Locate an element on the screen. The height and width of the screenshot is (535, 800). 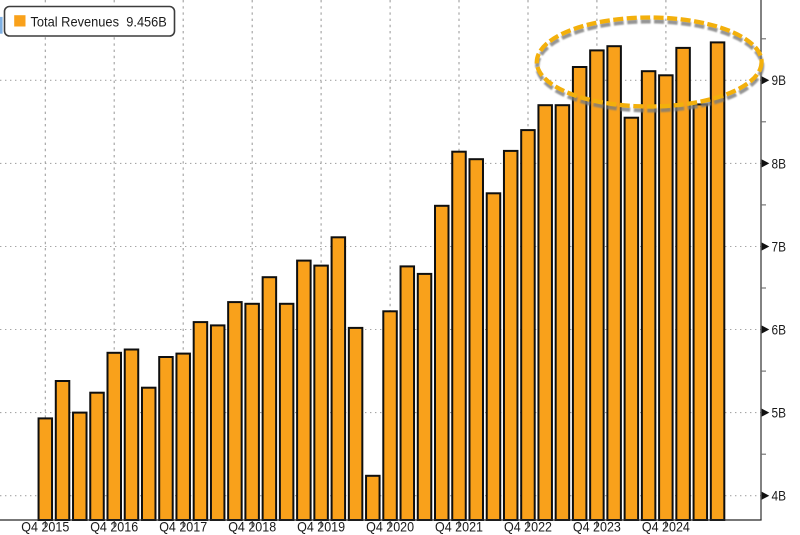
svg-text: 7B is located at coordinates (779, 246).